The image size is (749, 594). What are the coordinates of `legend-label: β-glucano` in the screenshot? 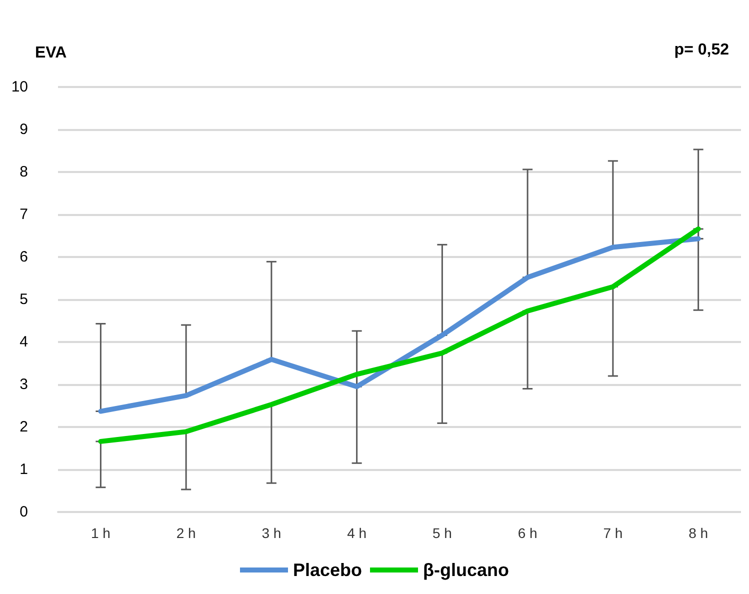 It's located at (466, 570).